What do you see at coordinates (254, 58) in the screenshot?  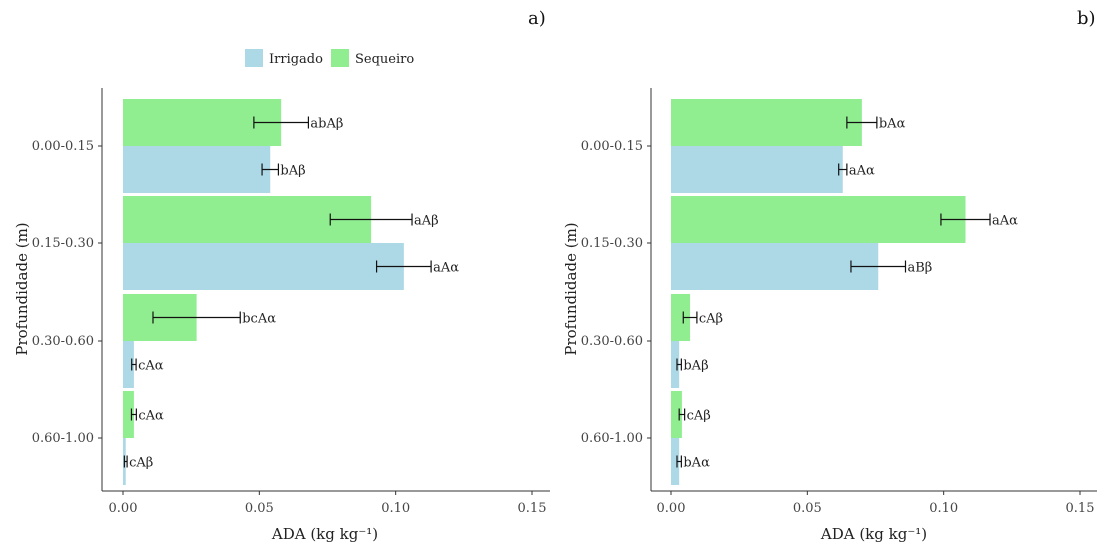 I see `legend-swatch-irrigado` at bounding box center [254, 58].